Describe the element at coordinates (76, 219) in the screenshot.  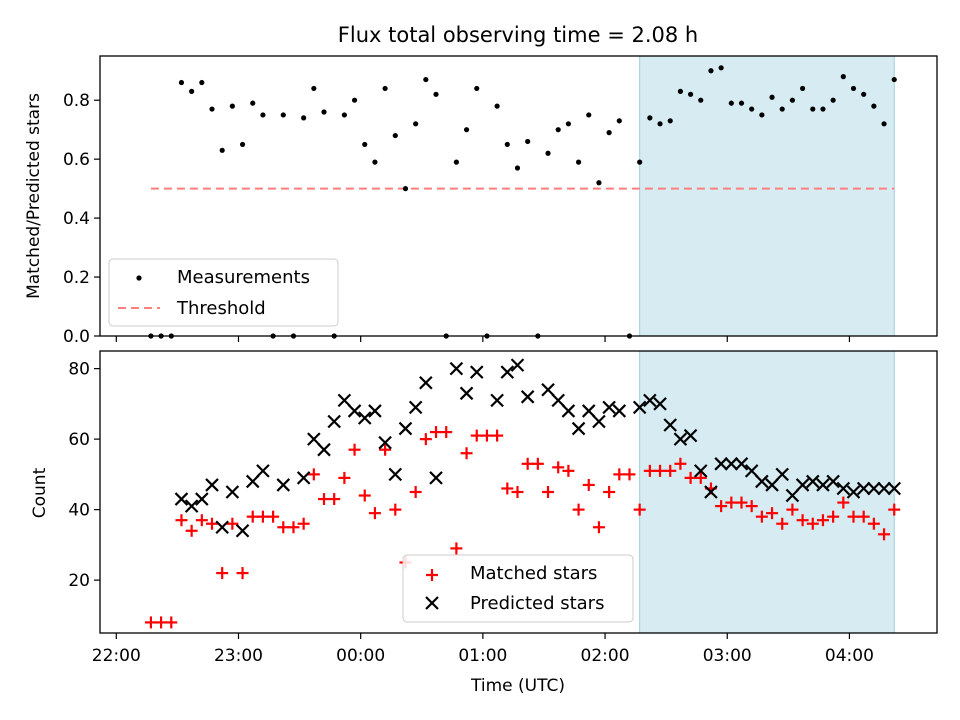
I see `y-tick-label: 0.4` at that location.